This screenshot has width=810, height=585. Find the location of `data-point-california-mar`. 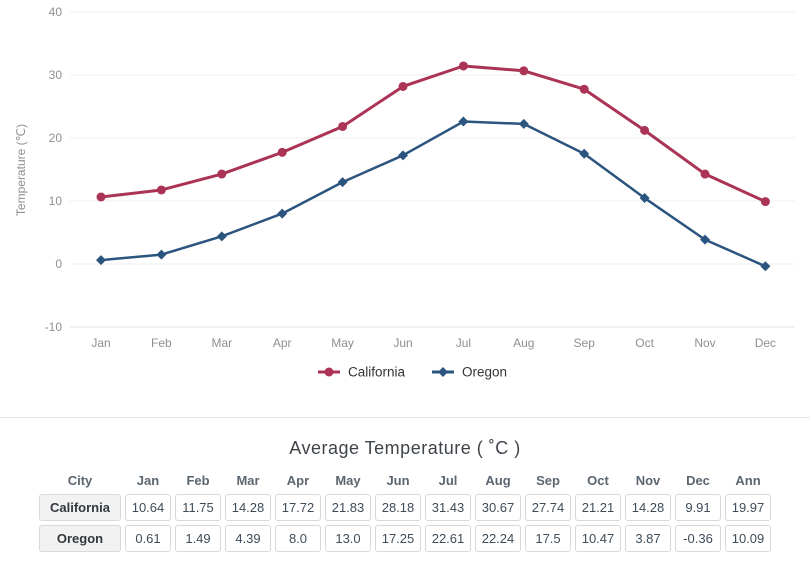

data-point-california-mar is located at coordinates (222, 174).